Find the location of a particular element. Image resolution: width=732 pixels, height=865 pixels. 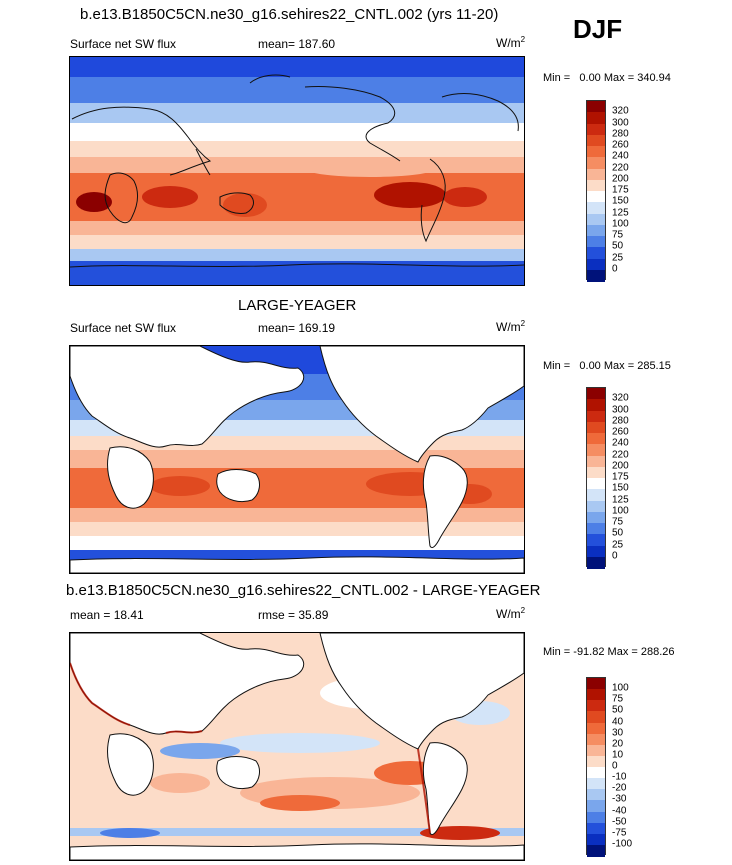

panel-1-colorbar-tick-label: 75 is located at coordinates (618, 235).